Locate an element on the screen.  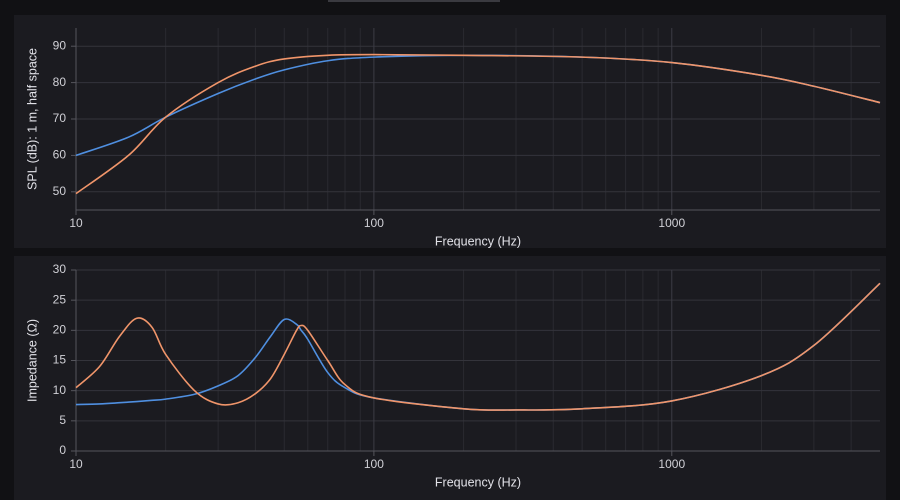
y-tick-label: 80 is located at coordinates (60, 82).